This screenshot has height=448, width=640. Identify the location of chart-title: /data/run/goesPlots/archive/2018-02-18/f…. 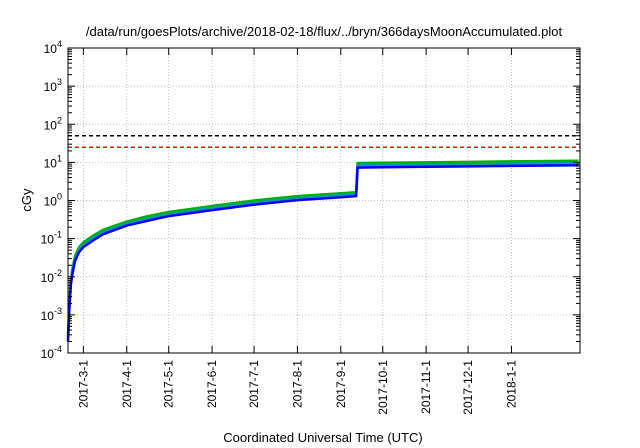
(324, 31).